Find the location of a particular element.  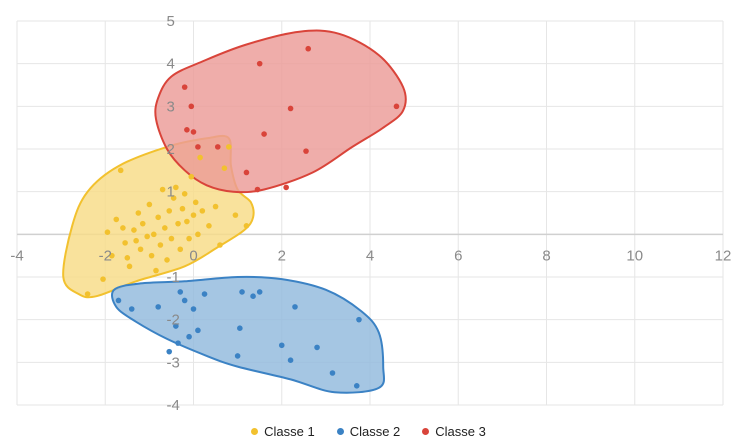

legend-item-classe-3: Classe 3 is located at coordinates (454, 431).